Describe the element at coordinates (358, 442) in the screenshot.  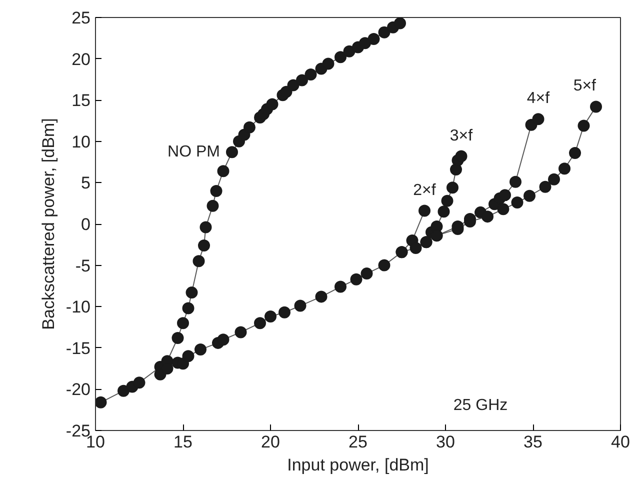
I see `x-tick-label: 25` at that location.